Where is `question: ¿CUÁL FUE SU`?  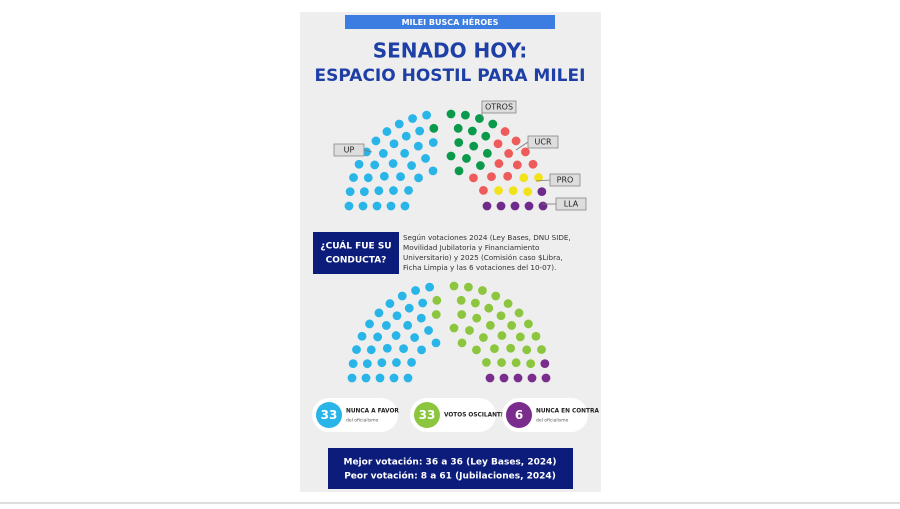
question: ¿CUÁL FUE SU is located at coordinates (355, 246).